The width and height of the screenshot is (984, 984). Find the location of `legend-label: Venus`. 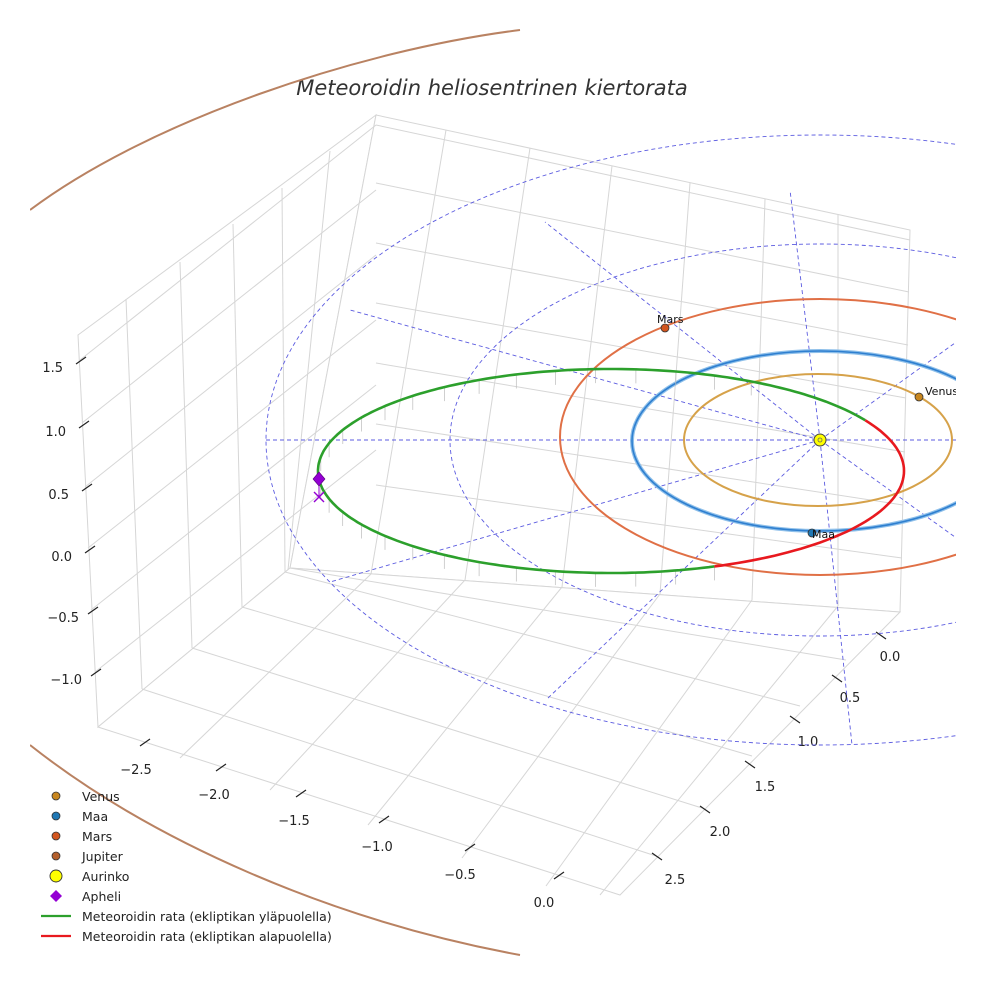

legend-label: Venus is located at coordinates (101, 796).